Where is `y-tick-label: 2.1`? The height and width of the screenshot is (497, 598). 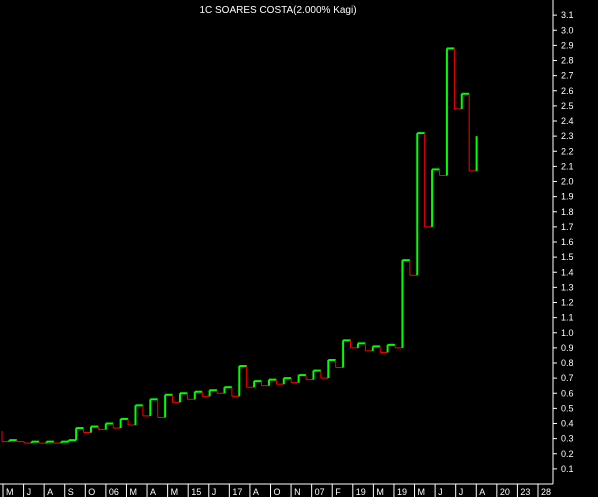
y-tick-label: 2.1 is located at coordinates (567, 166).